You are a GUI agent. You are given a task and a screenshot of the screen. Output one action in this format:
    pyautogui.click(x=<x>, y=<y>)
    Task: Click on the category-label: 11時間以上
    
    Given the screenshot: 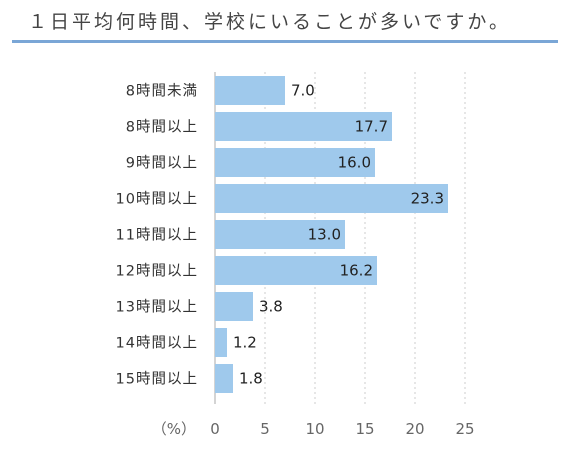 What is the action you would take?
    pyautogui.click(x=157, y=235)
    